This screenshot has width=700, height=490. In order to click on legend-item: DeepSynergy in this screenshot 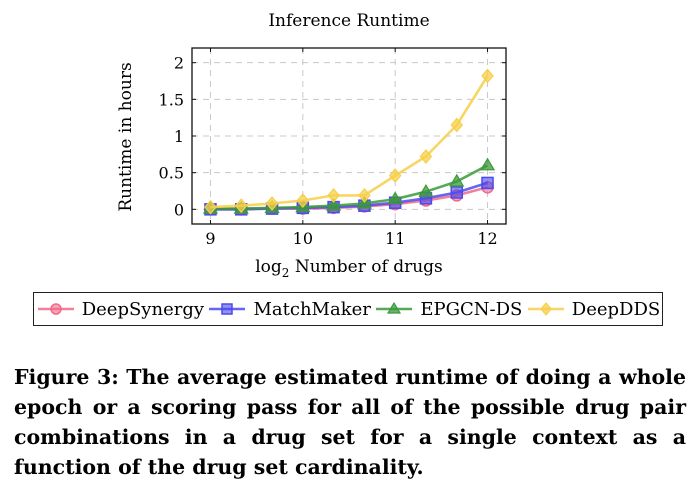, I will do `click(120, 309)`.